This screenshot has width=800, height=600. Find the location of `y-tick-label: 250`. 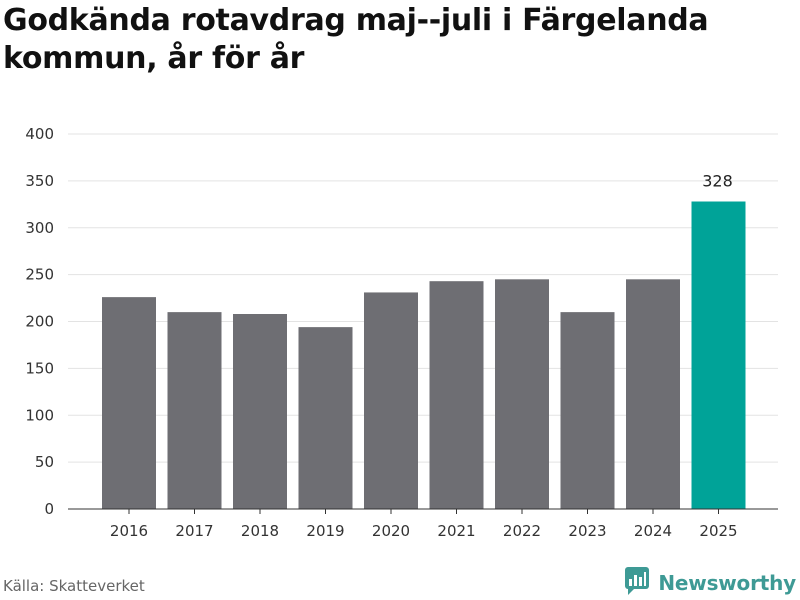

y-tick-label: 250 is located at coordinates (39, 275).